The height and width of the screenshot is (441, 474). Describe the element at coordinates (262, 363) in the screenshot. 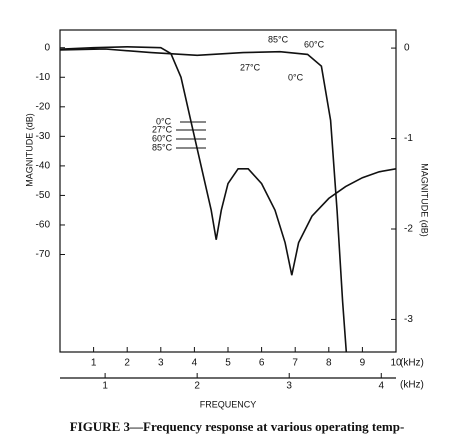

I see `x-tick-label: 6` at that location.